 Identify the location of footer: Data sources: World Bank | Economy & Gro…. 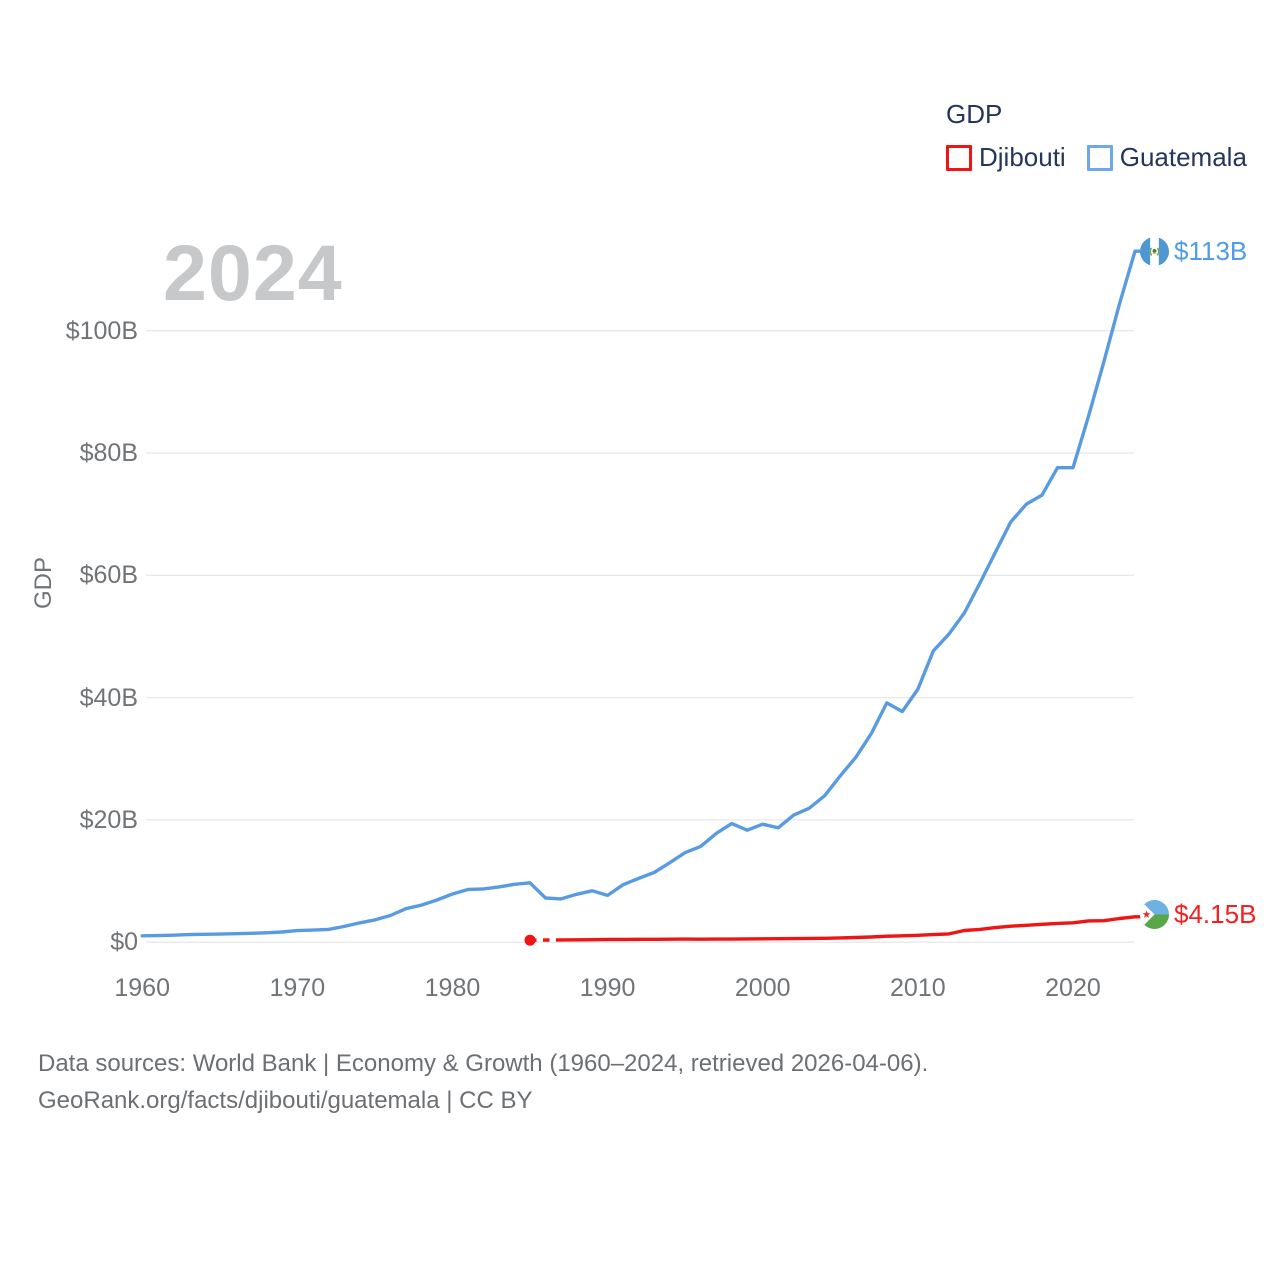
(483, 1082).